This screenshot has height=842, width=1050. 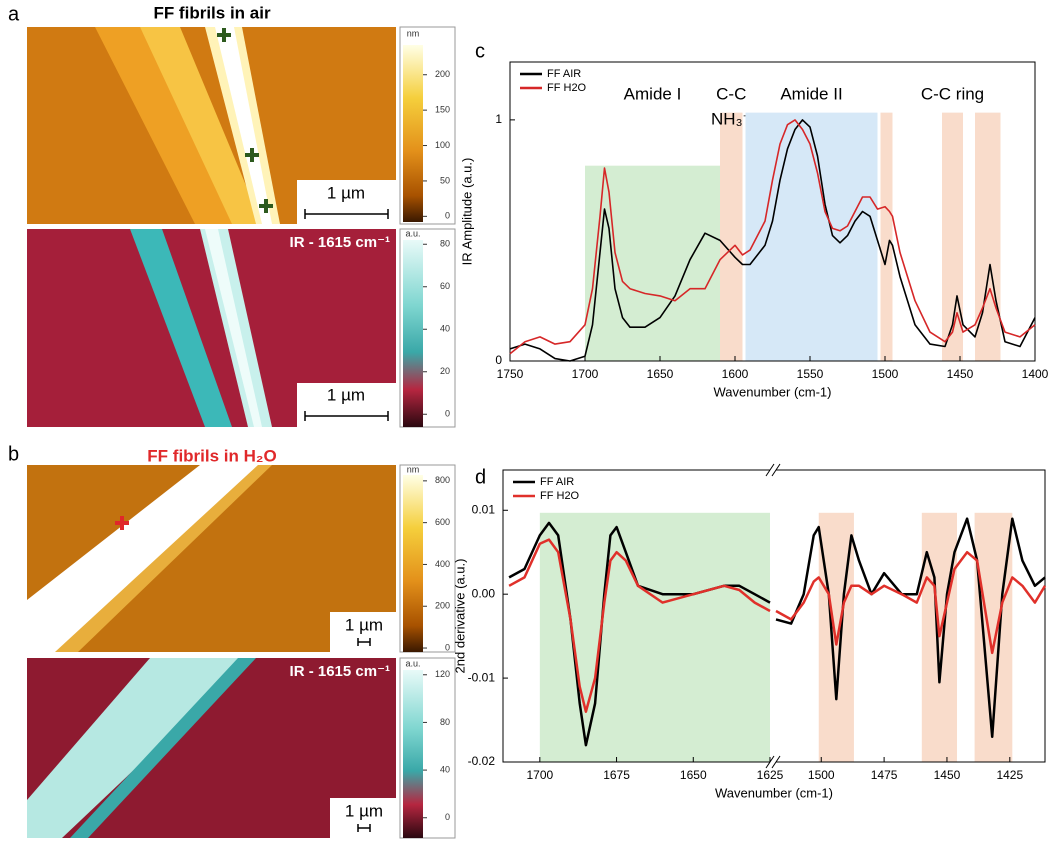 I want to click on y-tick-label: 1, so click(x=498, y=119).